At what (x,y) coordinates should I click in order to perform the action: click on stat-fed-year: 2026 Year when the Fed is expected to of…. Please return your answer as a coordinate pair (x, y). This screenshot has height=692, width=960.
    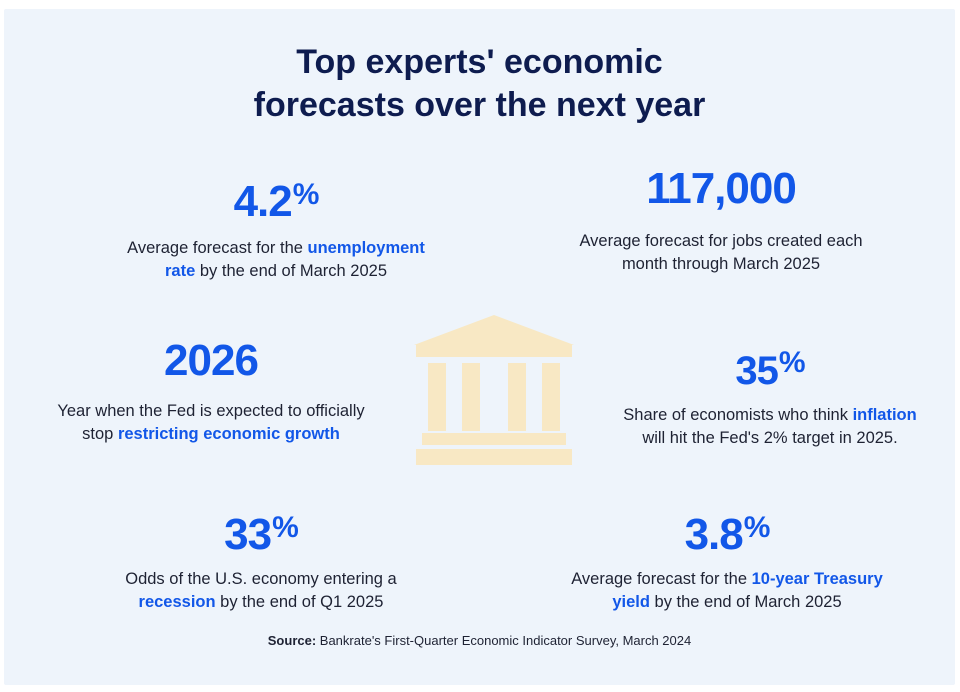
    Looking at the image, I should click on (211, 392).